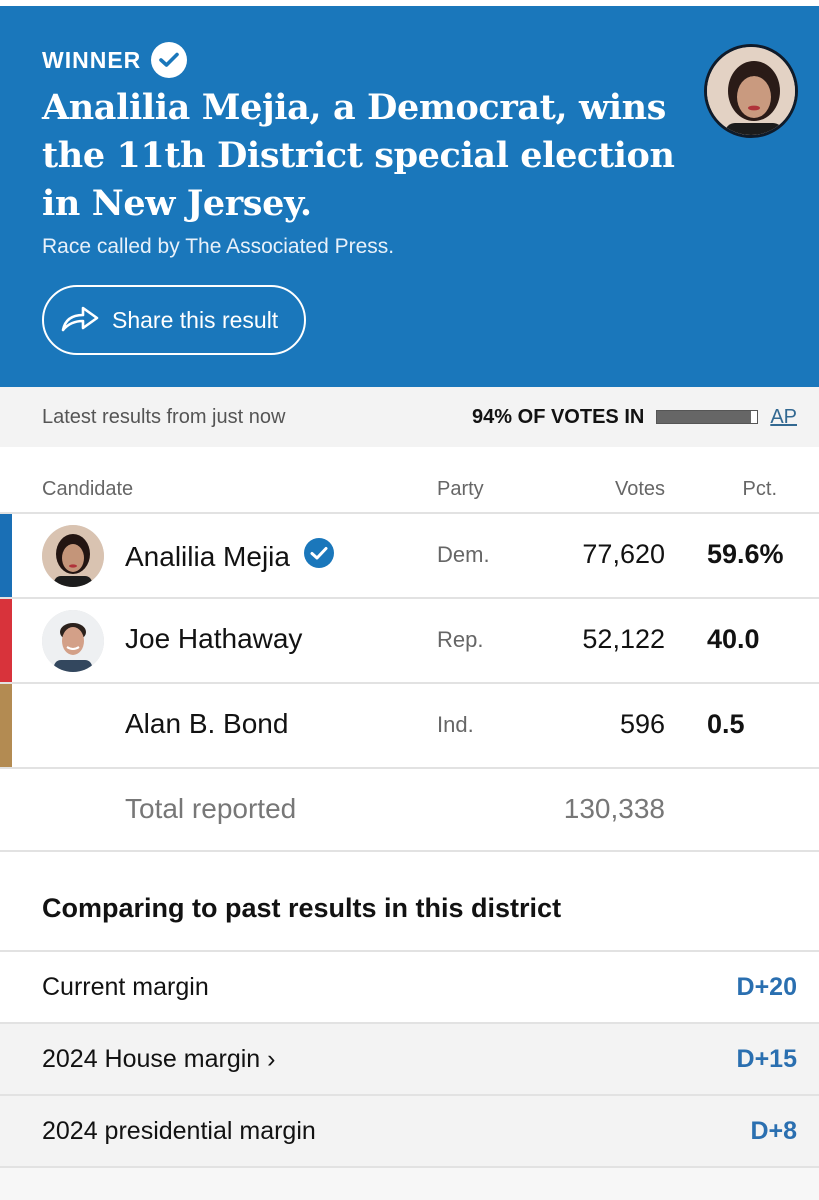 The height and width of the screenshot is (1200, 819). Describe the element at coordinates (463, 554) in the screenshot. I see `candidate-party: Dem.` at that location.